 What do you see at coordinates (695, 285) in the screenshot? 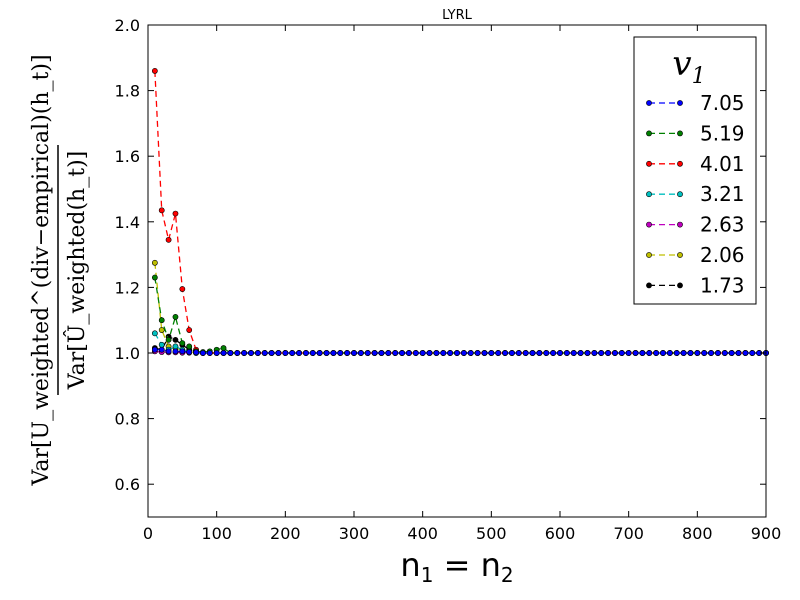
I see `legend-entry: 1.73` at bounding box center [695, 285].